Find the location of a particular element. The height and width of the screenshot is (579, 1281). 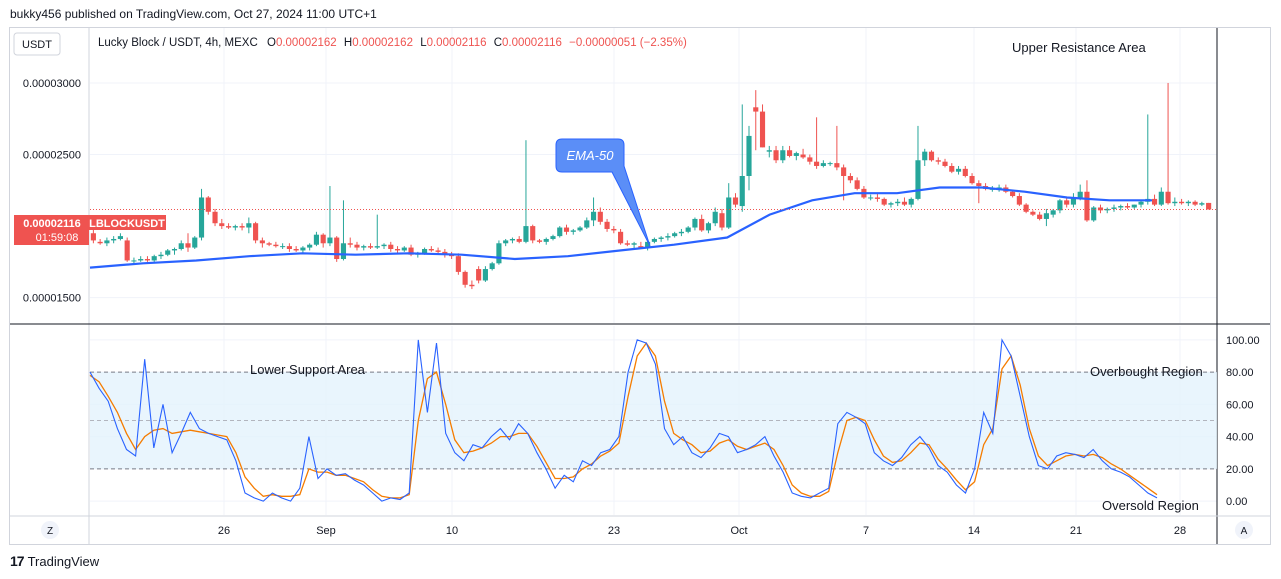

z-button-label: Z is located at coordinates (50, 531).